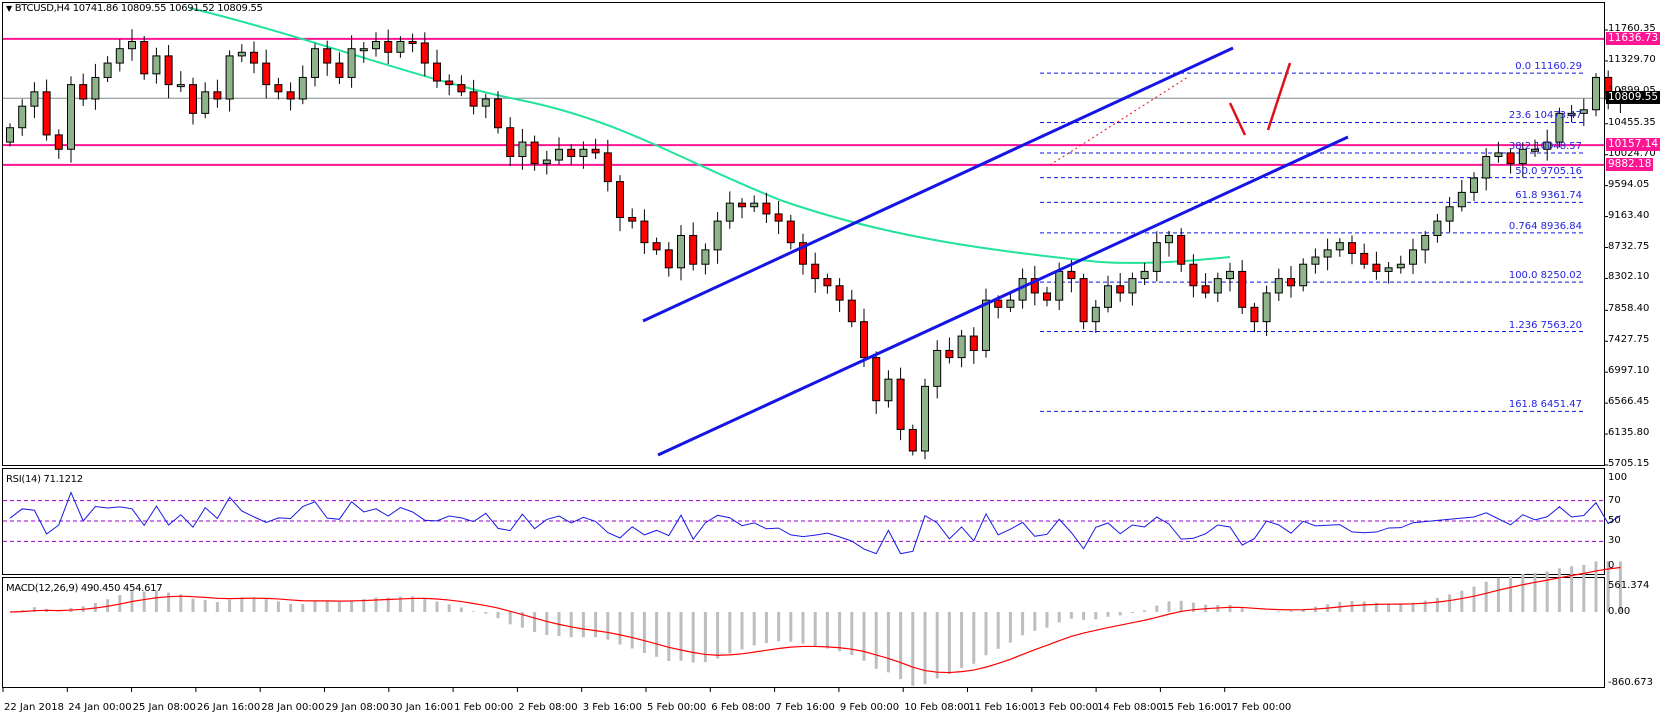 Image resolution: width=1663 pixels, height=720 pixels. I want to click on price-tick-label: 9163.40, so click(1629, 215).